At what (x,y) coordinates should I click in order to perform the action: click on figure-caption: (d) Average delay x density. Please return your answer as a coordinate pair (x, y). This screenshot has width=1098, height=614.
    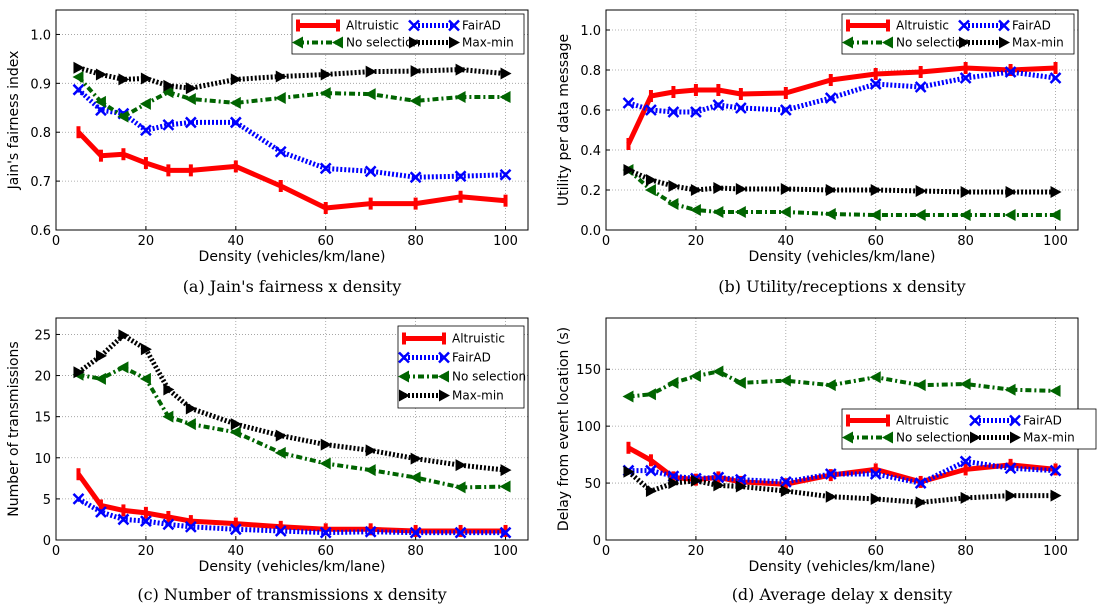
    Looking at the image, I should click on (842, 594).